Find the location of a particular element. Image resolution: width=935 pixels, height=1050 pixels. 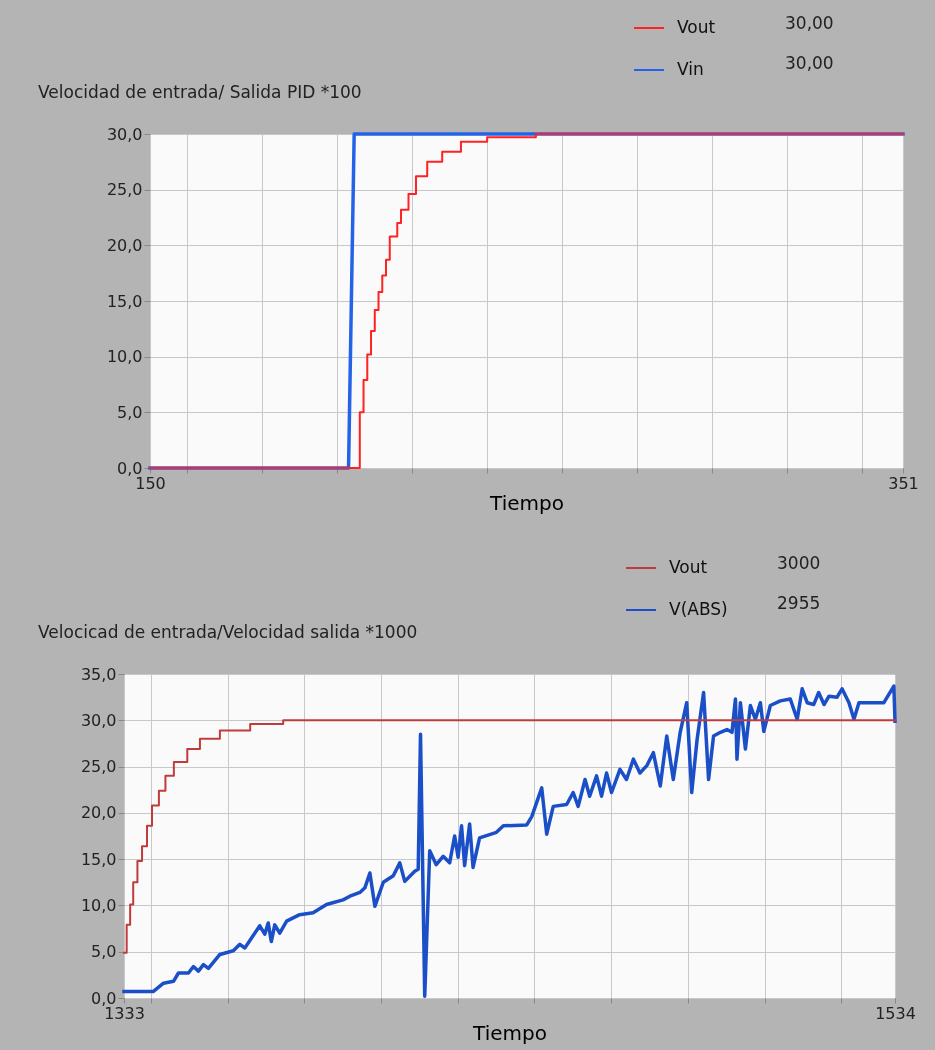

legend-label: V(ABS) is located at coordinates (698, 609).